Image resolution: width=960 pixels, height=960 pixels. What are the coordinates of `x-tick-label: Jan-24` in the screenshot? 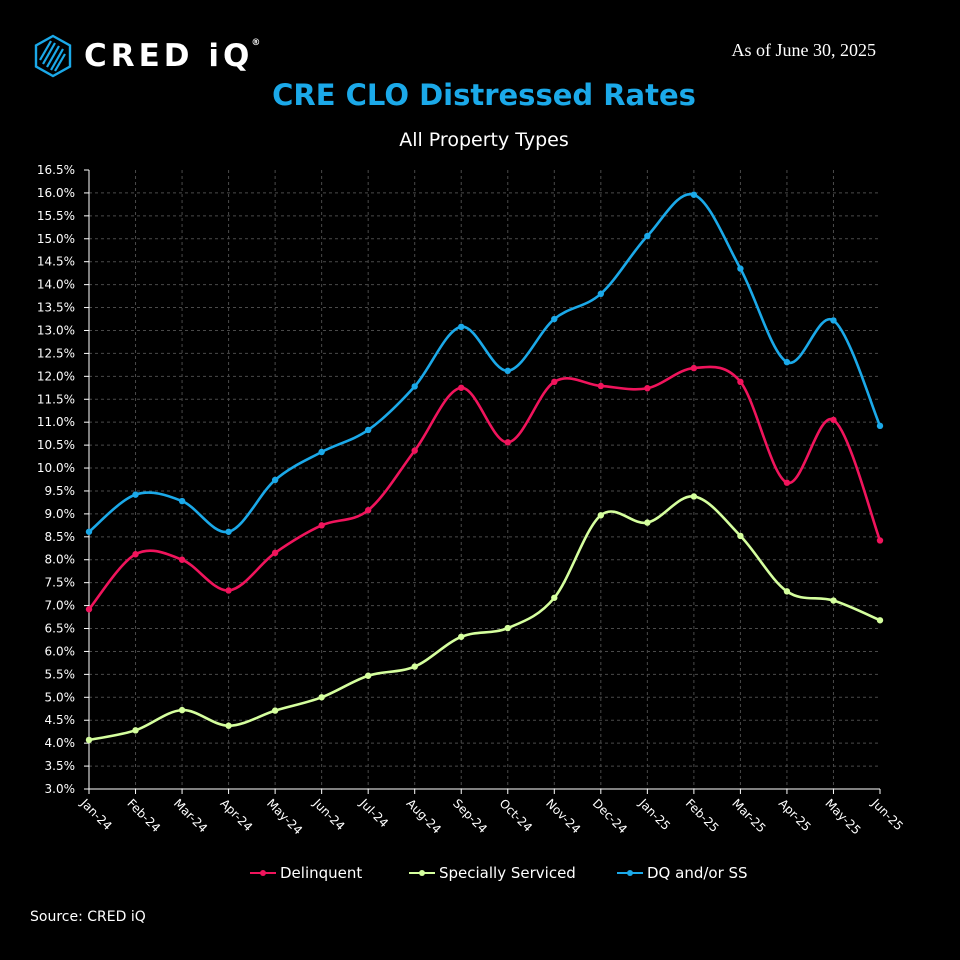 It's located at (96, 815).